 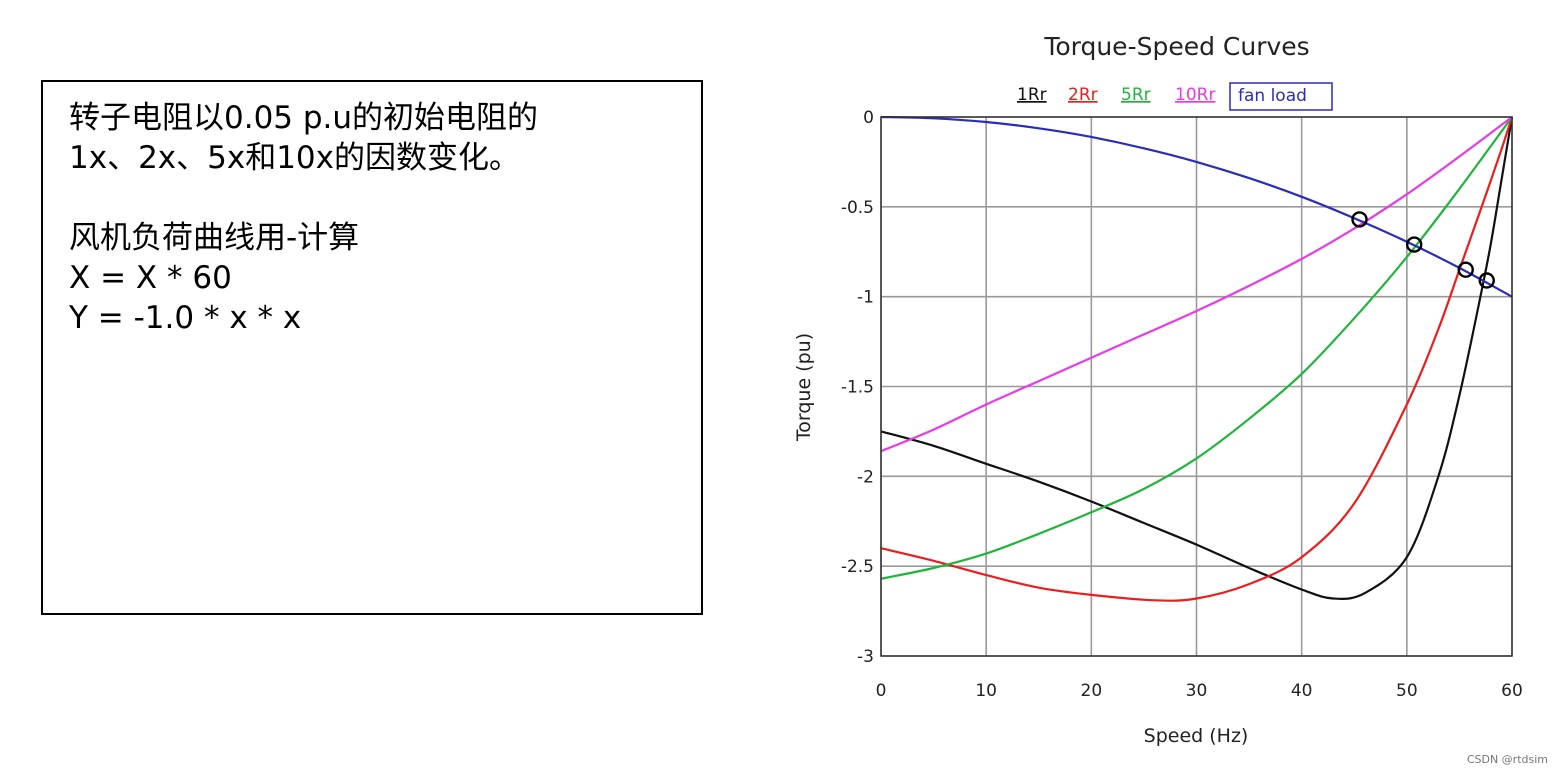 I want to click on x-tick-label: 40, so click(x=1302, y=691).